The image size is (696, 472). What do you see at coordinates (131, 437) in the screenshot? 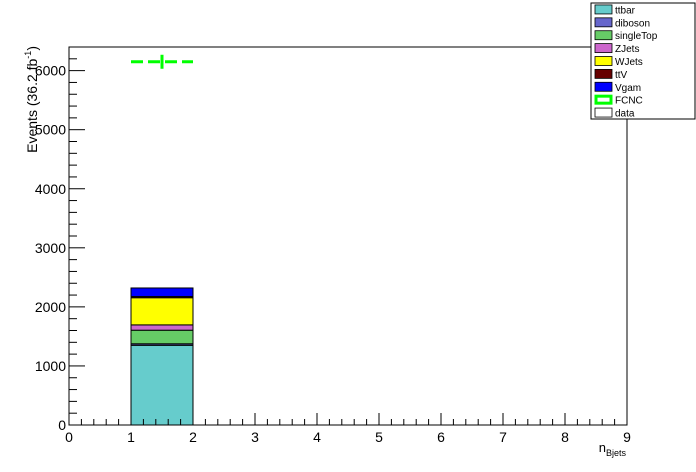
I see `x-tick-label: 1` at bounding box center [131, 437].